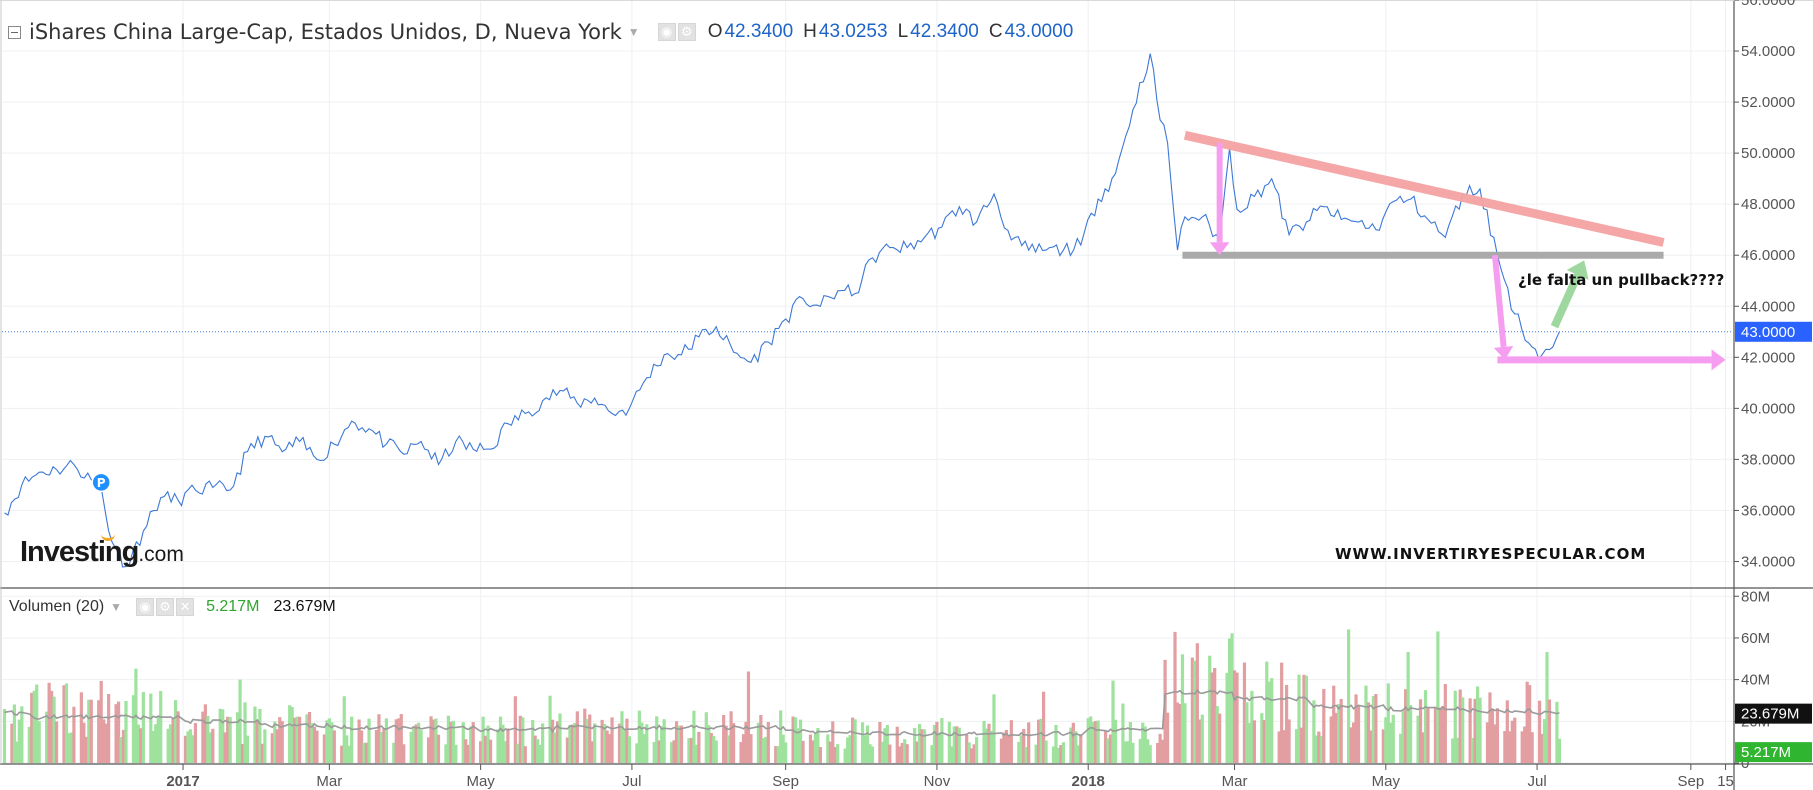 This screenshot has height=790, width=1813. I want to click on x-tick-label: May, so click(480, 781).